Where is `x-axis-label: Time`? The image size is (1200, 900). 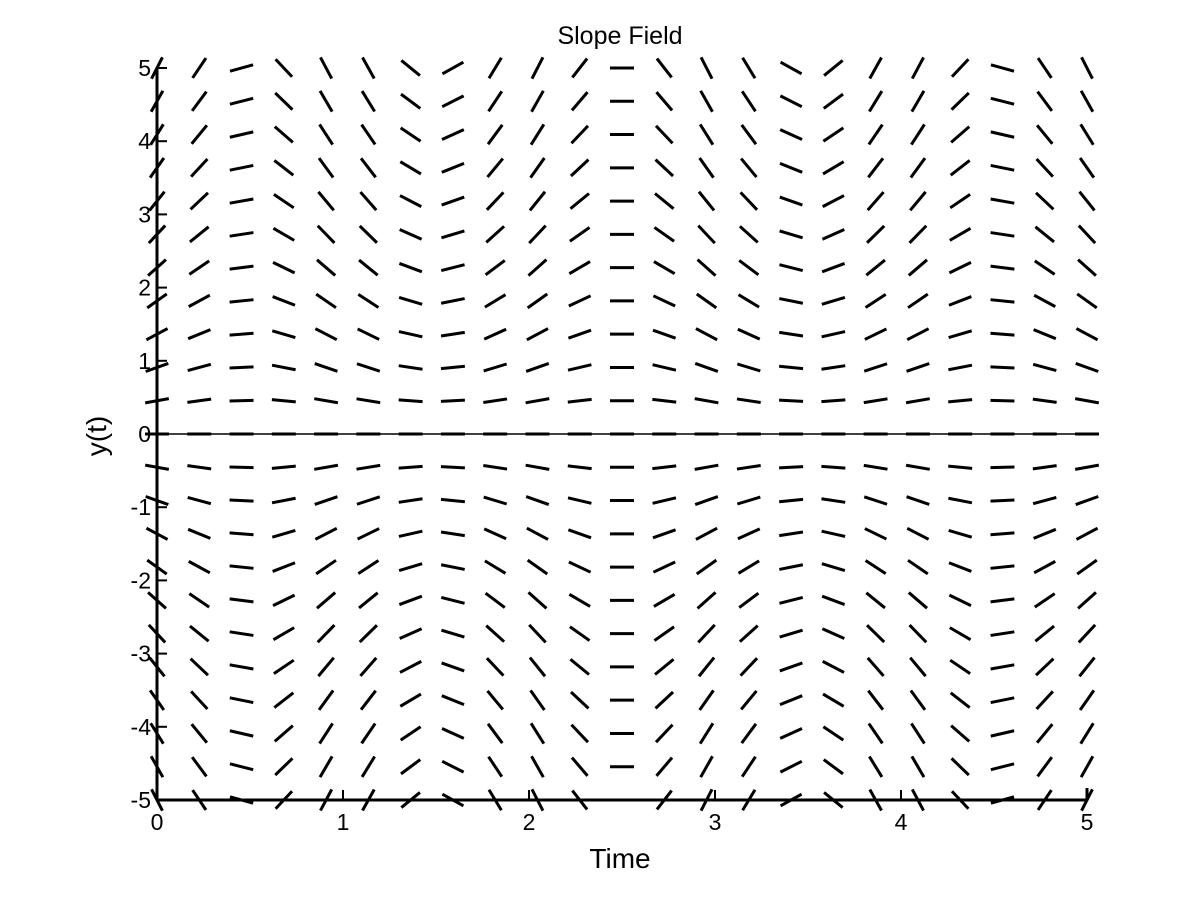
x-axis-label: Time is located at coordinates (619, 858).